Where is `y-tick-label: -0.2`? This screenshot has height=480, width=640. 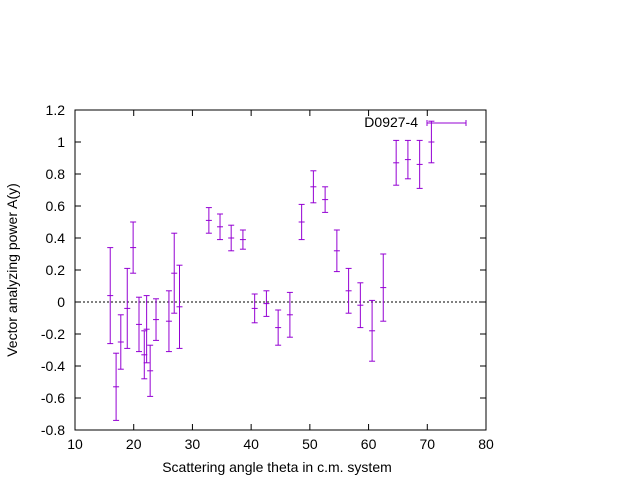
y-tick-label: -0.2 is located at coordinates (53, 334).